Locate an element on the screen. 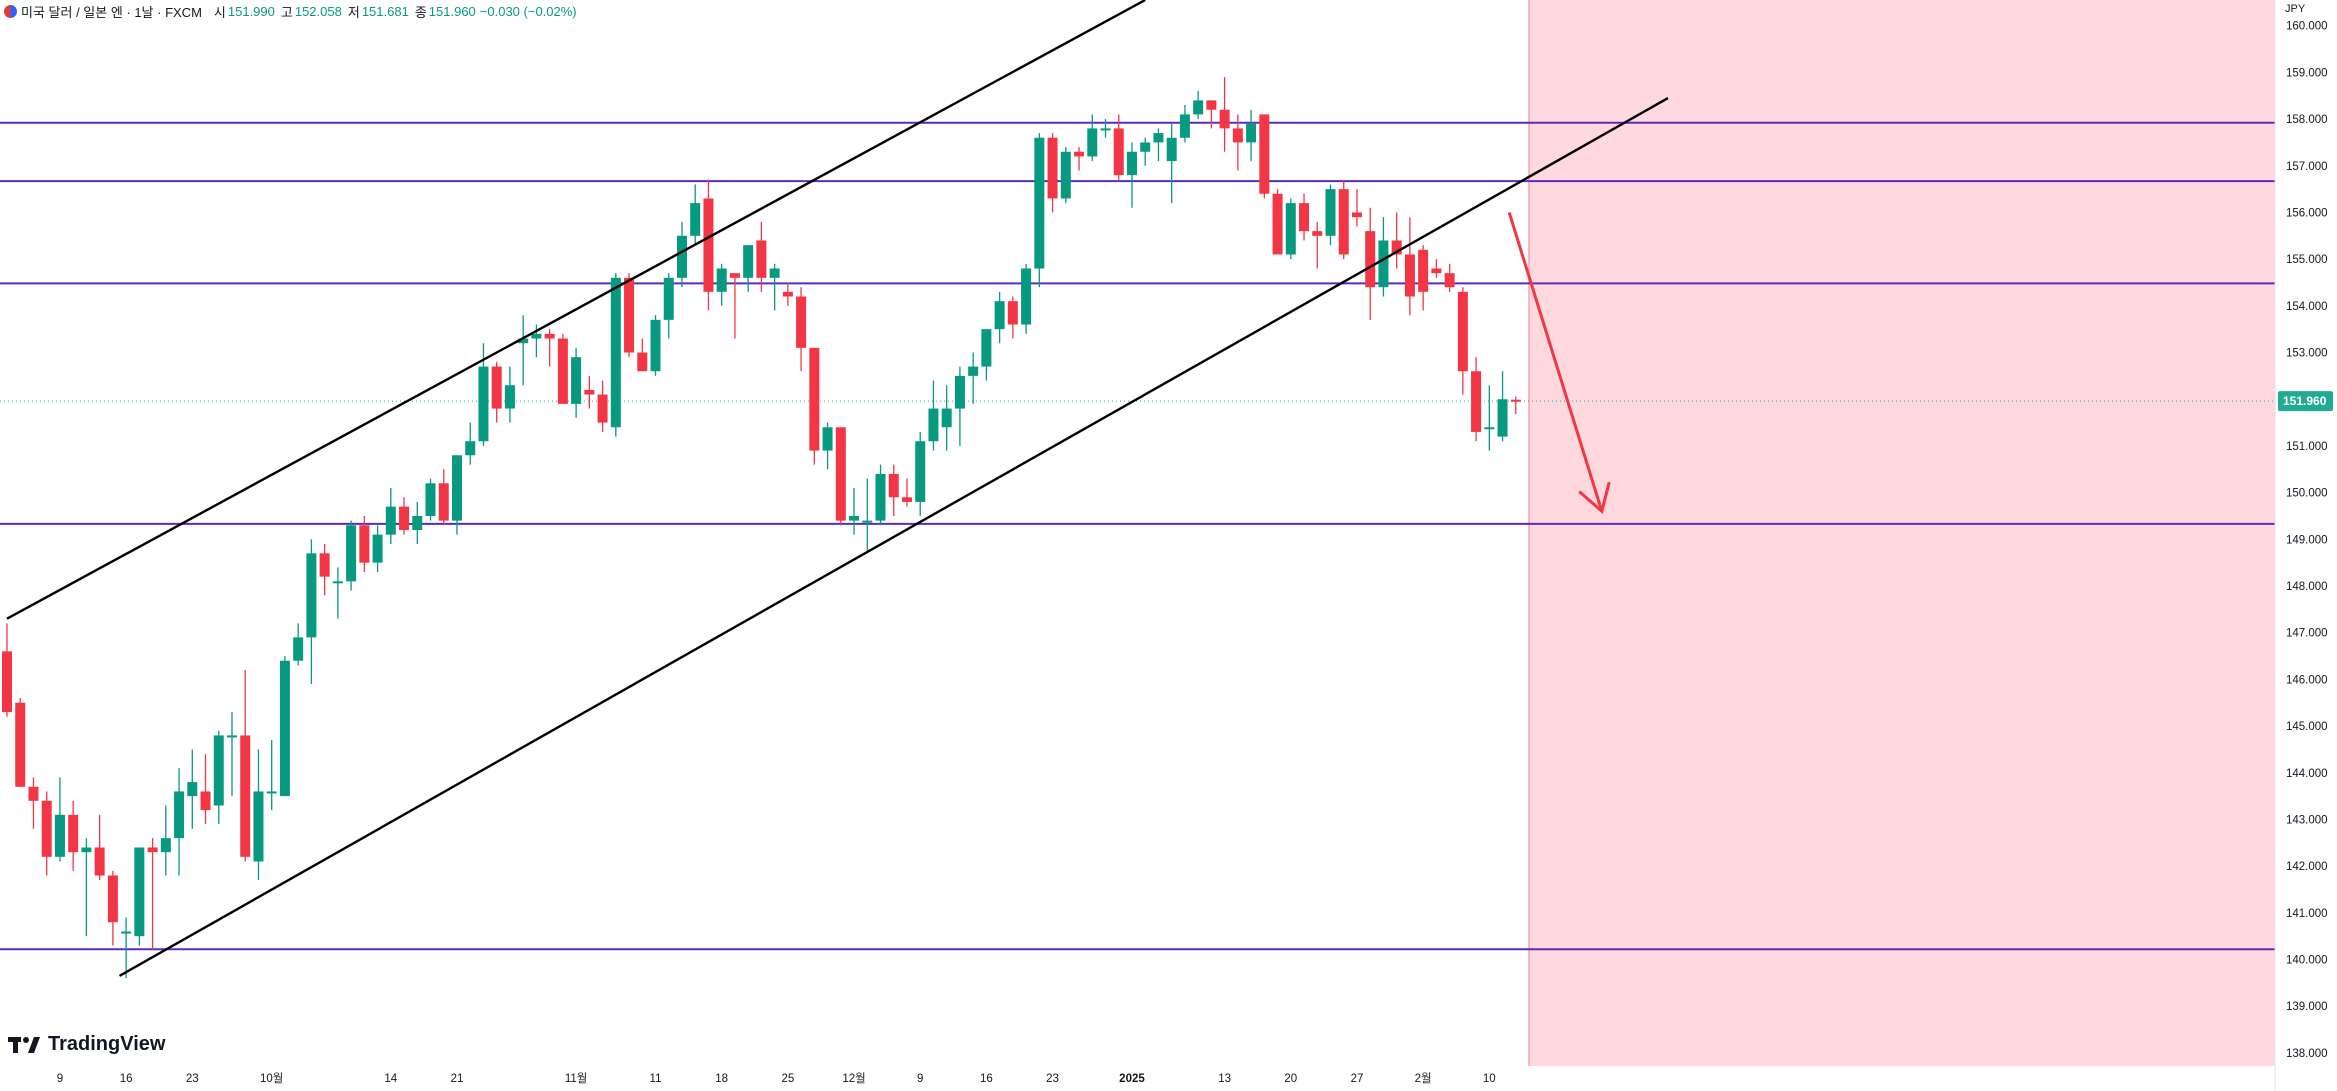 This screenshot has width=2337, height=1091. forecast-arrow is located at coordinates (1559, 363).